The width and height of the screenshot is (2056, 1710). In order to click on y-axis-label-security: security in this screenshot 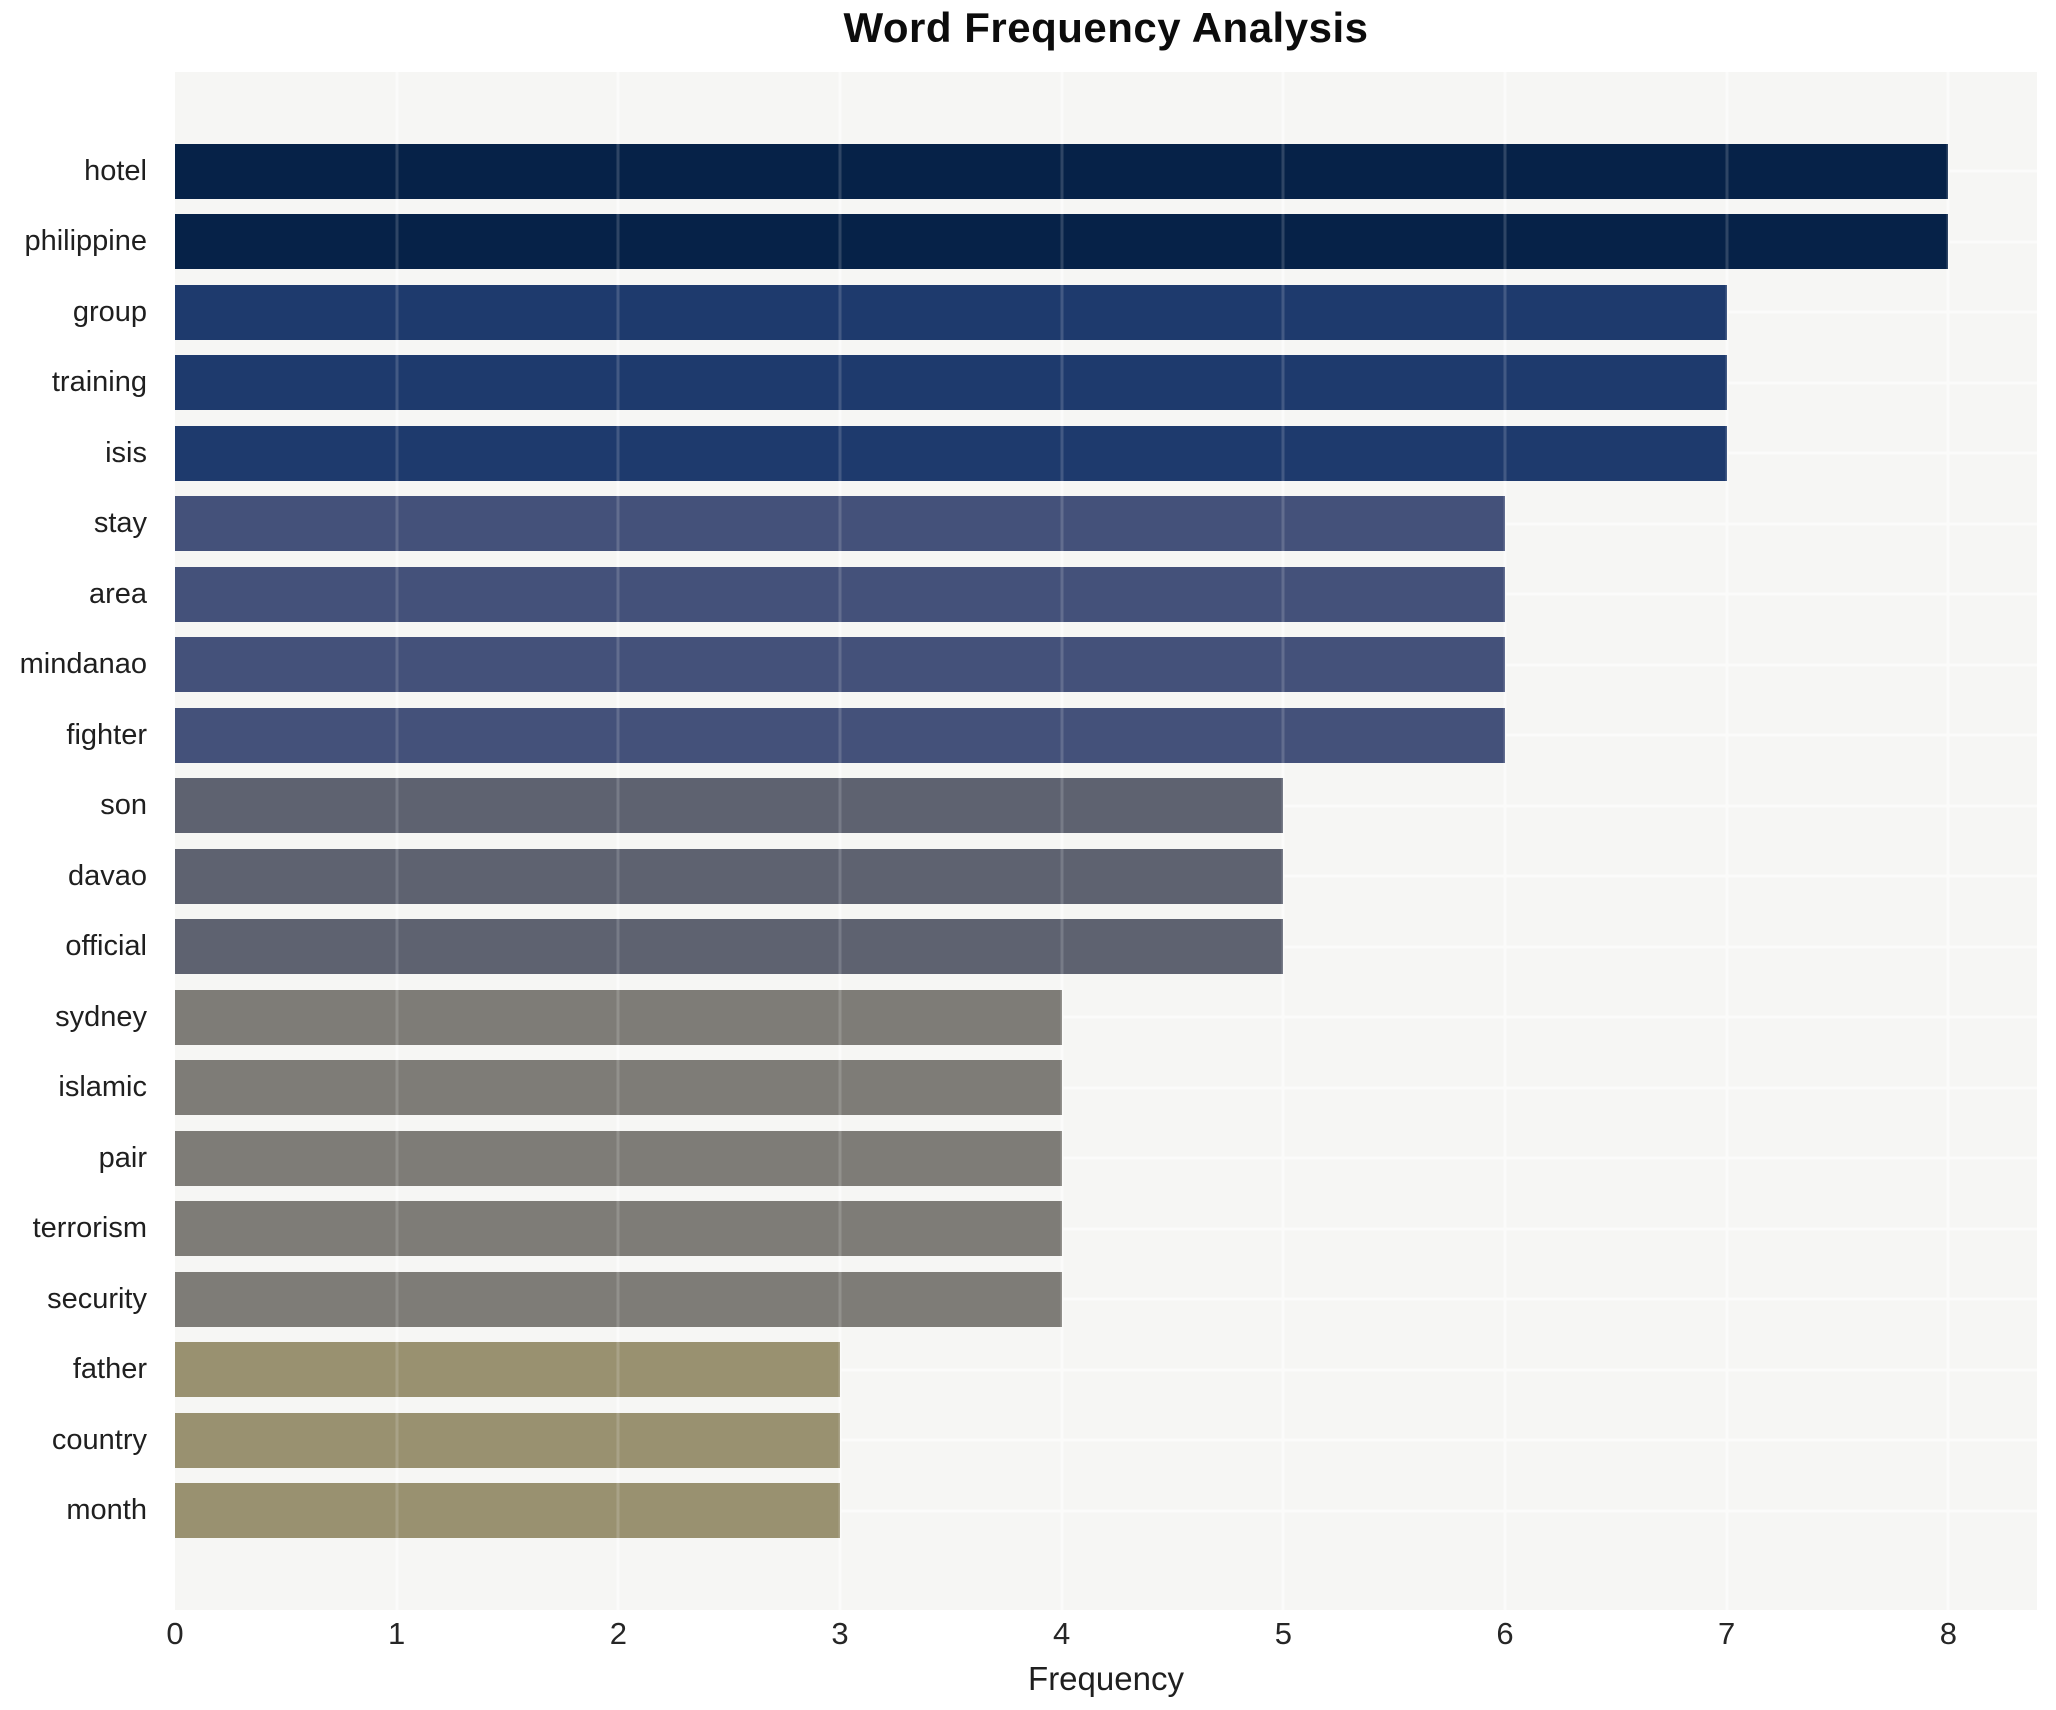, I will do `click(97, 1298)`.